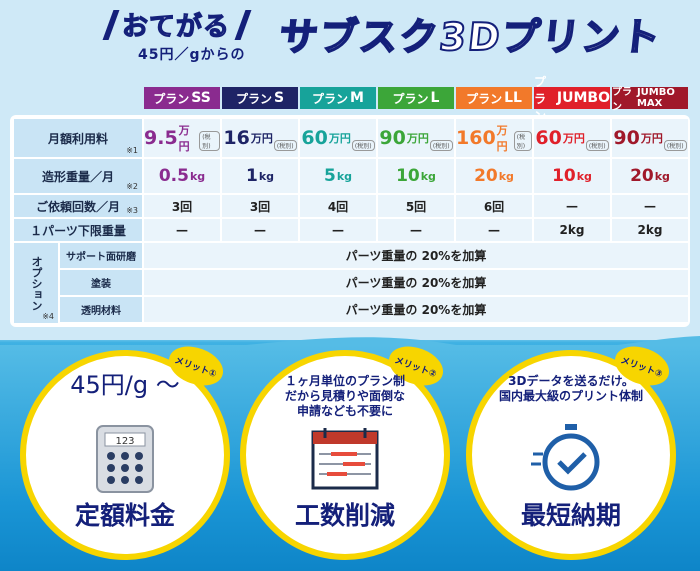 The width and height of the screenshot is (700, 571). I want to click on merit-title: 工数削減, so click(344, 515).